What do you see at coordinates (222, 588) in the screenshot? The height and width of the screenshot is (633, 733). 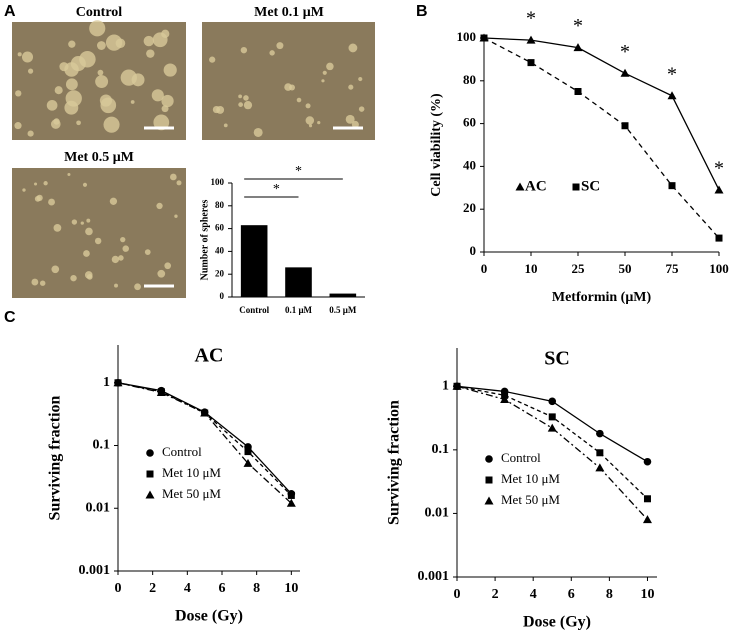 I see `x-tick-label: 6` at bounding box center [222, 588].